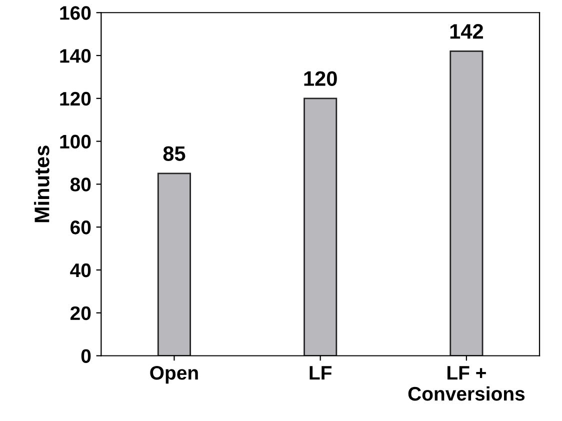 The width and height of the screenshot is (562, 421). I want to click on y-tick-label: 80, so click(80, 185).